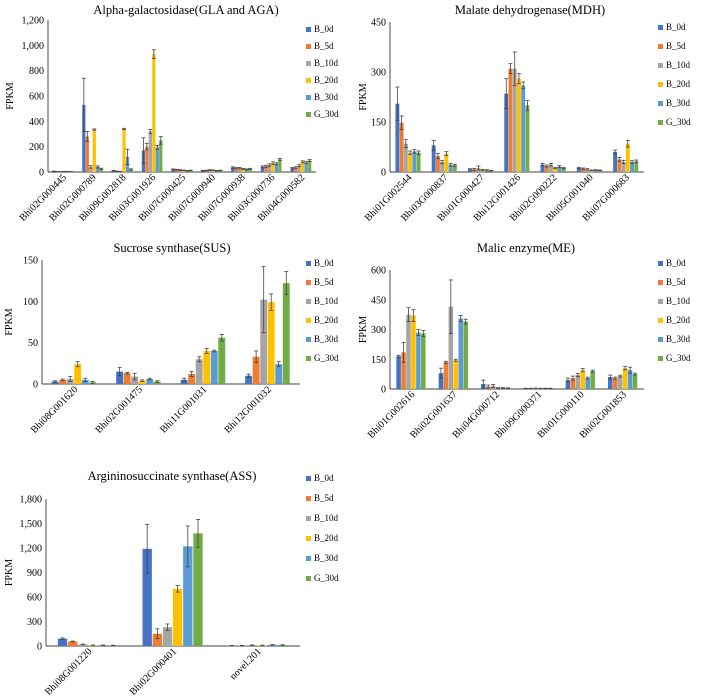  What do you see at coordinates (36, 71) in the screenshot?
I see `y-tick-label: 800` at bounding box center [36, 71].